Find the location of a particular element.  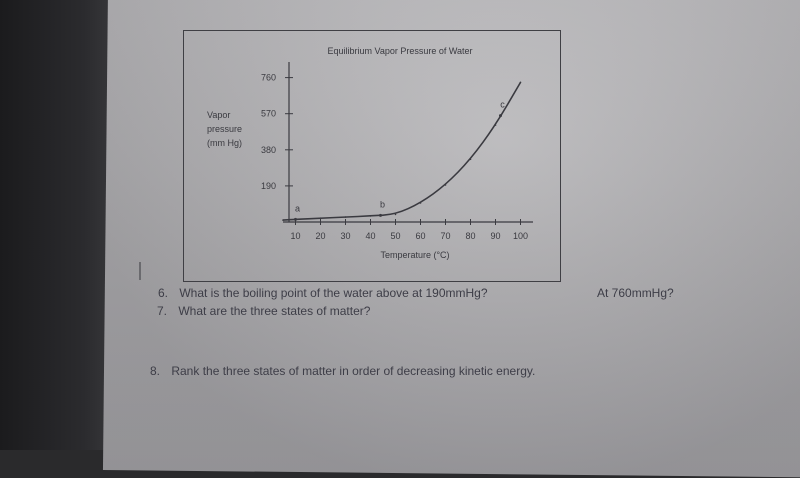

y-axis-label-line-2: pressure is located at coordinates (224, 129).